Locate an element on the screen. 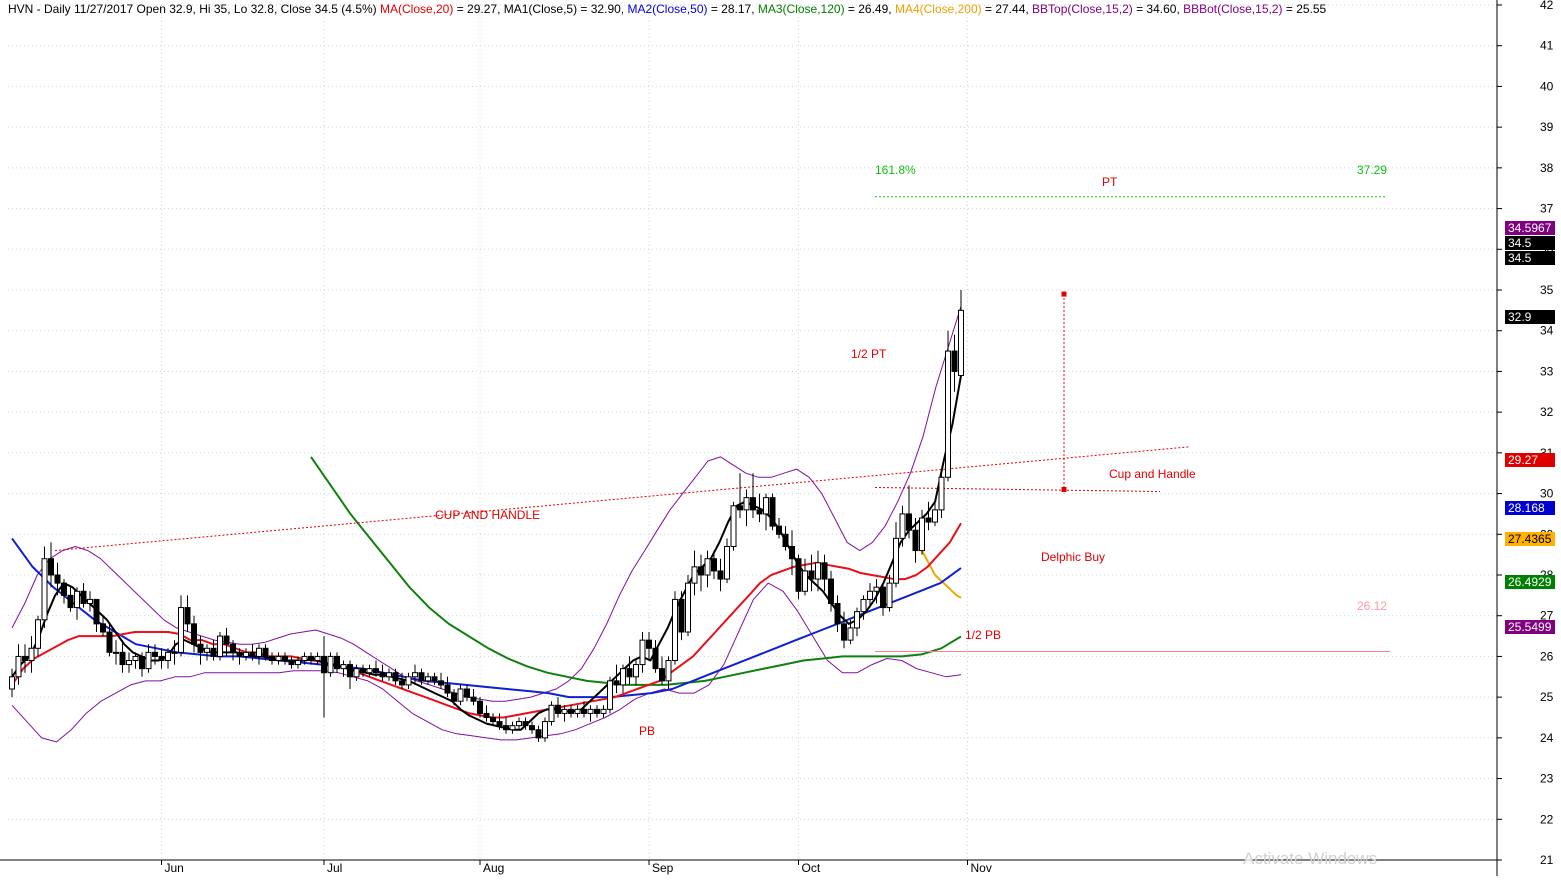 This screenshot has height=881, width=1561. annotation-label: PB is located at coordinates (647, 731).